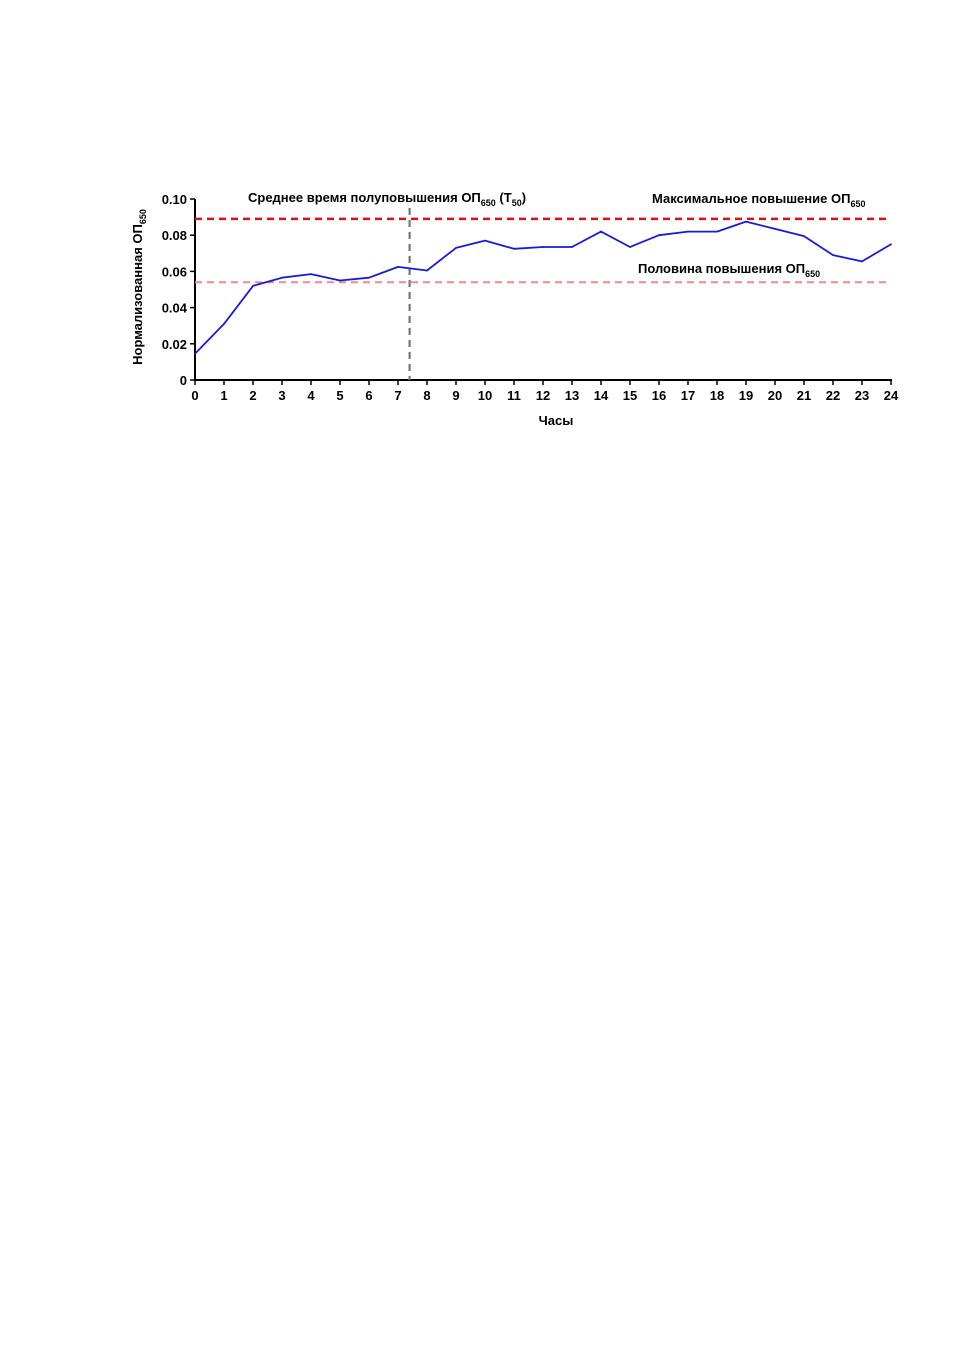  I want to click on x-tick-label: 20, so click(775, 395).